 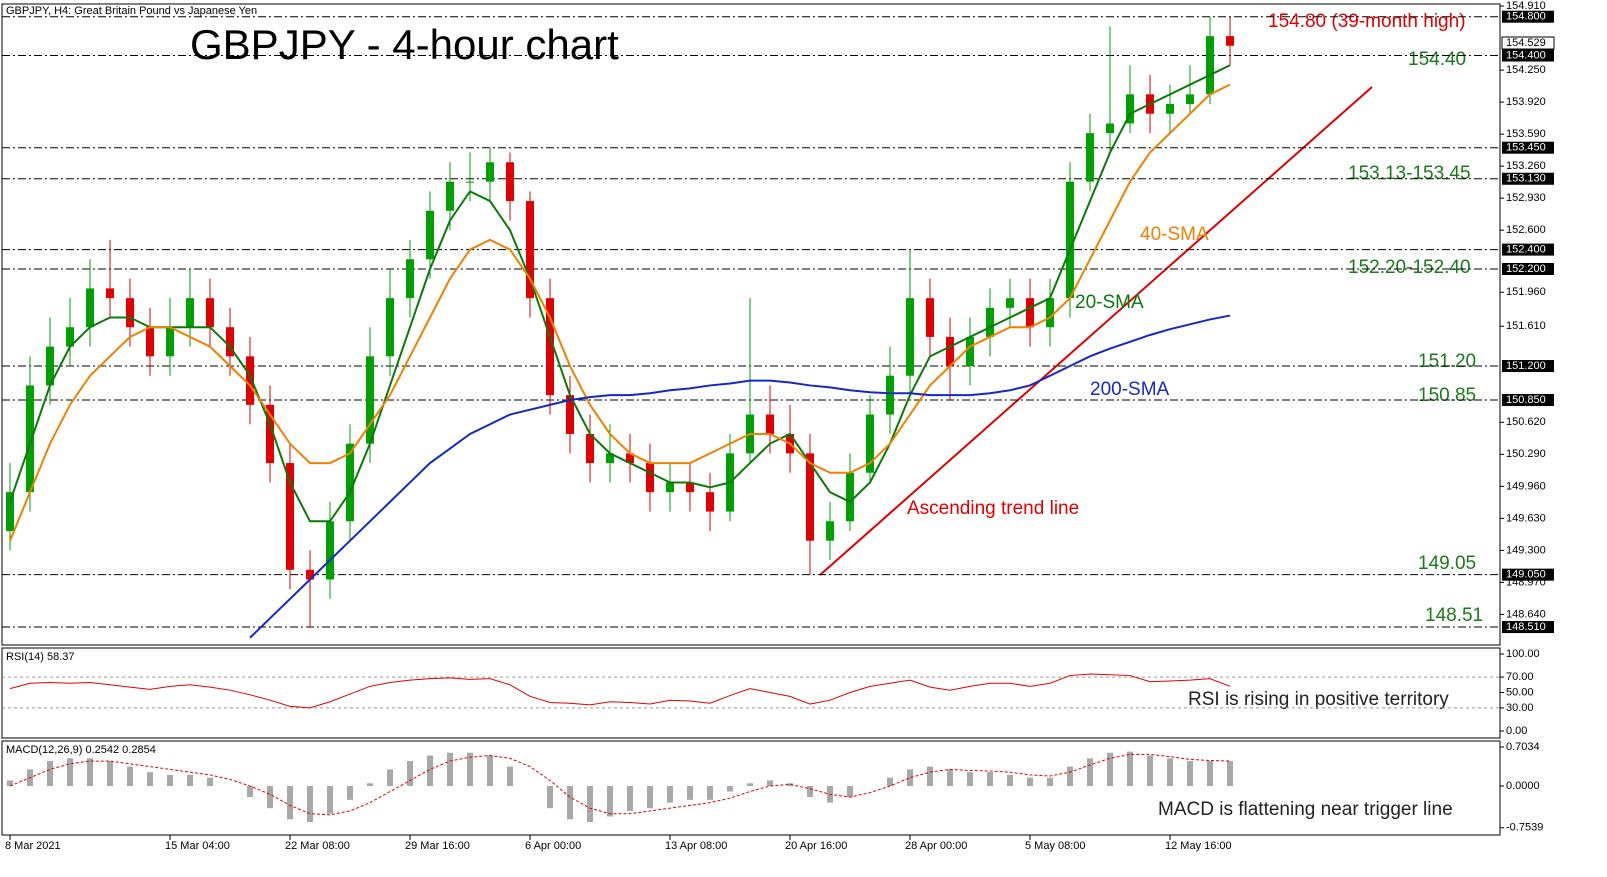 What do you see at coordinates (1516, 731) in the screenshot?
I see `y-tick-label: 0.00` at bounding box center [1516, 731].